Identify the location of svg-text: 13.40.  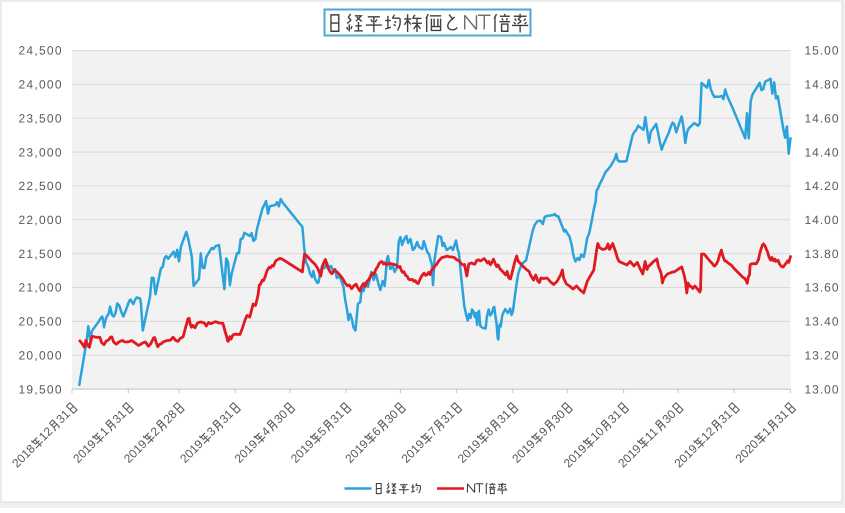
(822, 322).